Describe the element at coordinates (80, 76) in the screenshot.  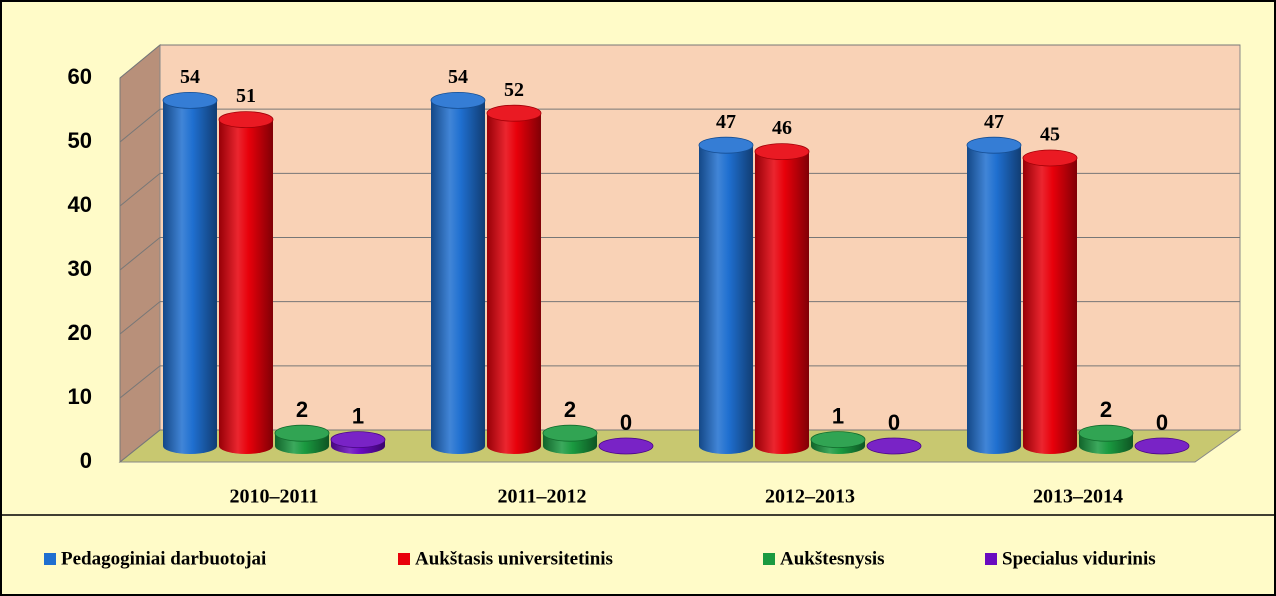
I see `y-tick-label: 60` at that location.